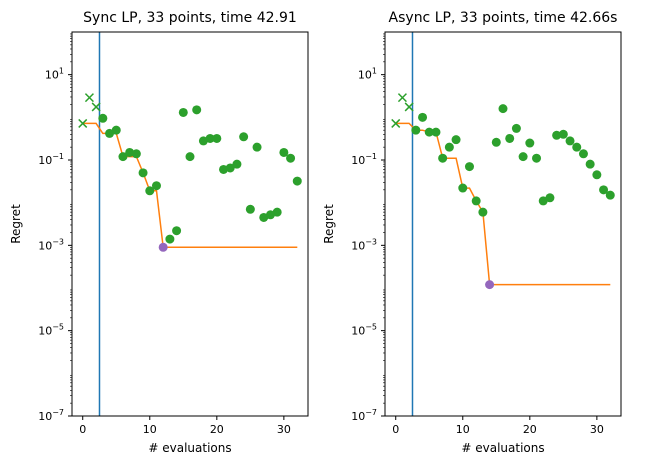 This screenshot has width=648, height=470. I want to click on chart-title: Async LP, 33 points, time 42.66s, so click(503, 18).